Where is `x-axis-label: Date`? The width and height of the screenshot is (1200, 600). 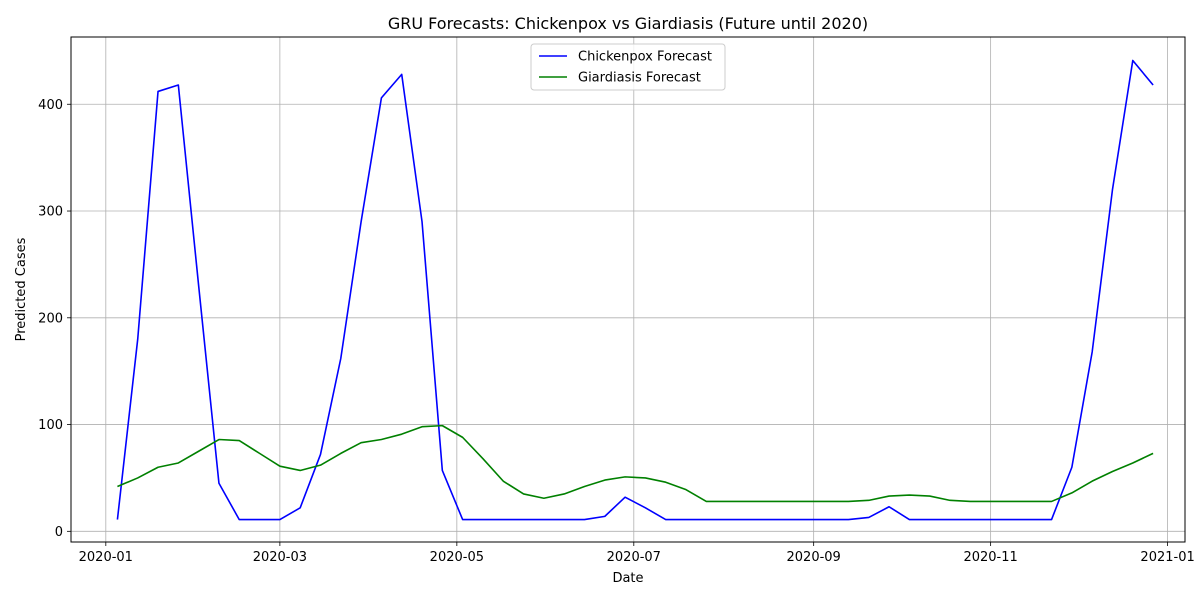 x-axis-label: Date is located at coordinates (627, 578).